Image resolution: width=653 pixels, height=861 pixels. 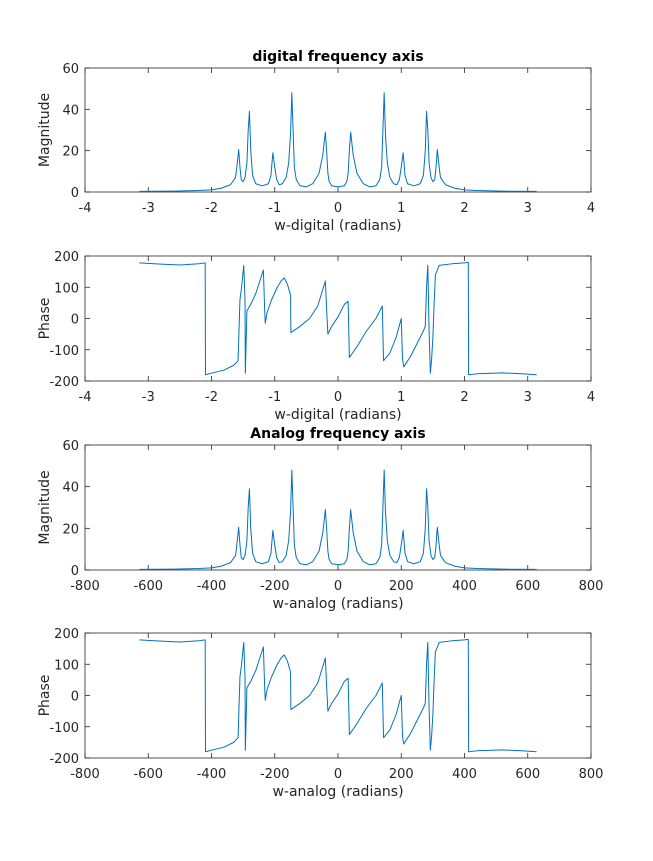 What do you see at coordinates (337, 434) in the screenshot?
I see `chart-title: Analog frequency axis` at bounding box center [337, 434].